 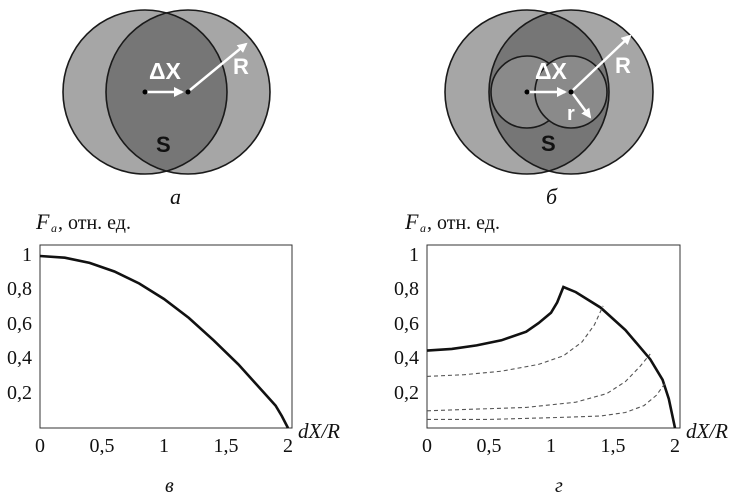 What do you see at coordinates (581, 106) in the screenshot?
I see `diagram-b-small-radius-arrow` at bounding box center [581, 106].